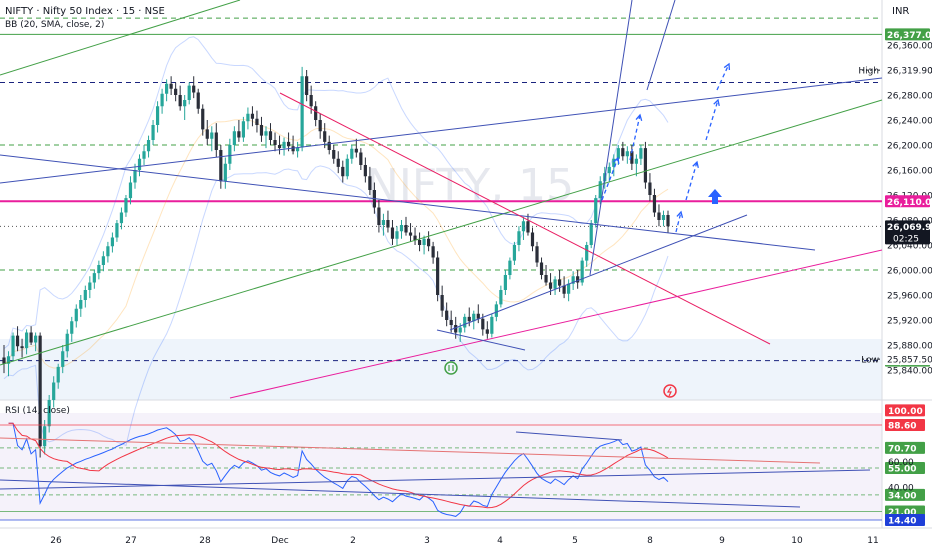  Describe the element at coordinates (120, 38) in the screenshot. I see `green-channel-upper` at that location.